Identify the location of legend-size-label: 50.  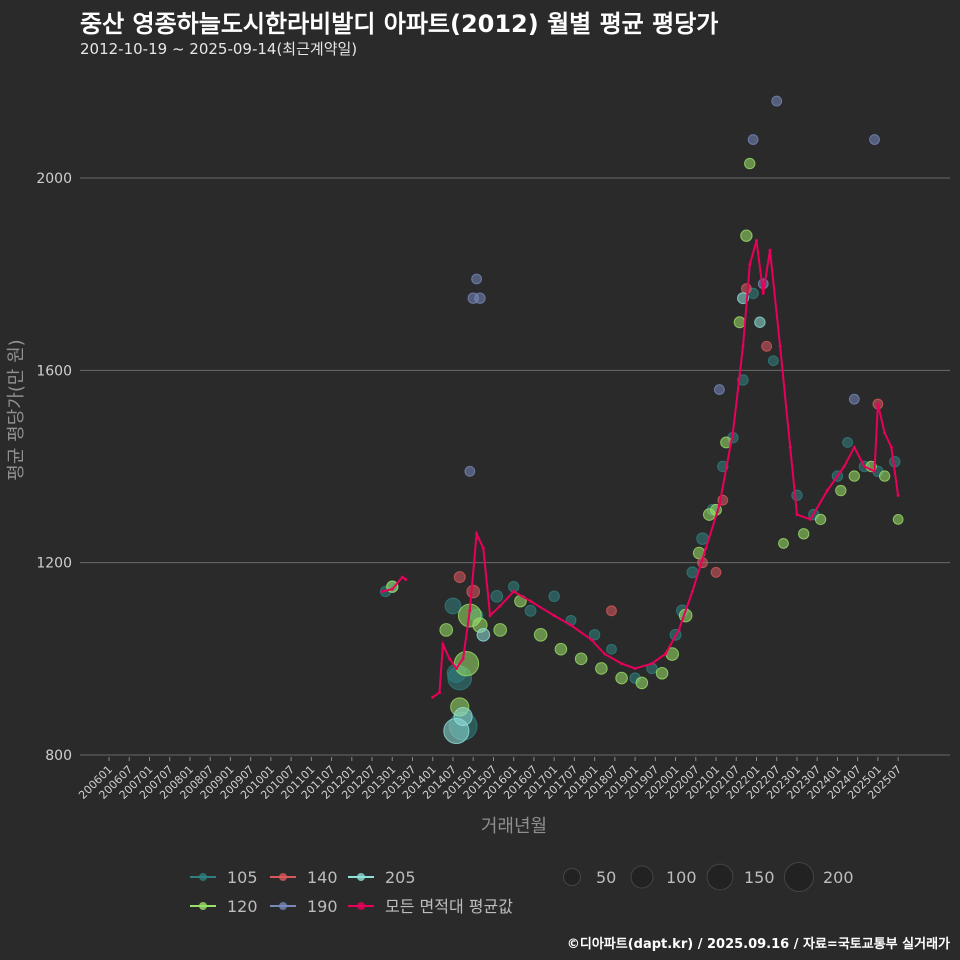
(606, 877).